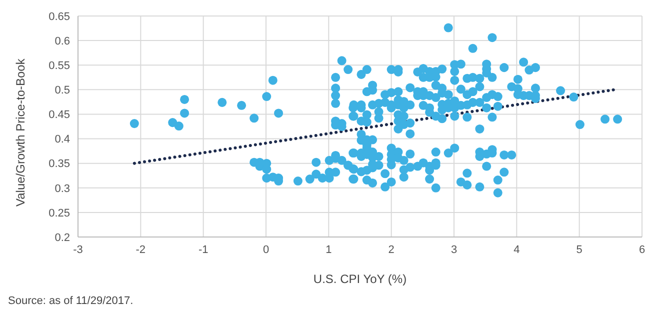 The width and height of the screenshot is (662, 325). What do you see at coordinates (62, 90) in the screenshot?
I see `y-tick-label: 0.5` at bounding box center [62, 90].